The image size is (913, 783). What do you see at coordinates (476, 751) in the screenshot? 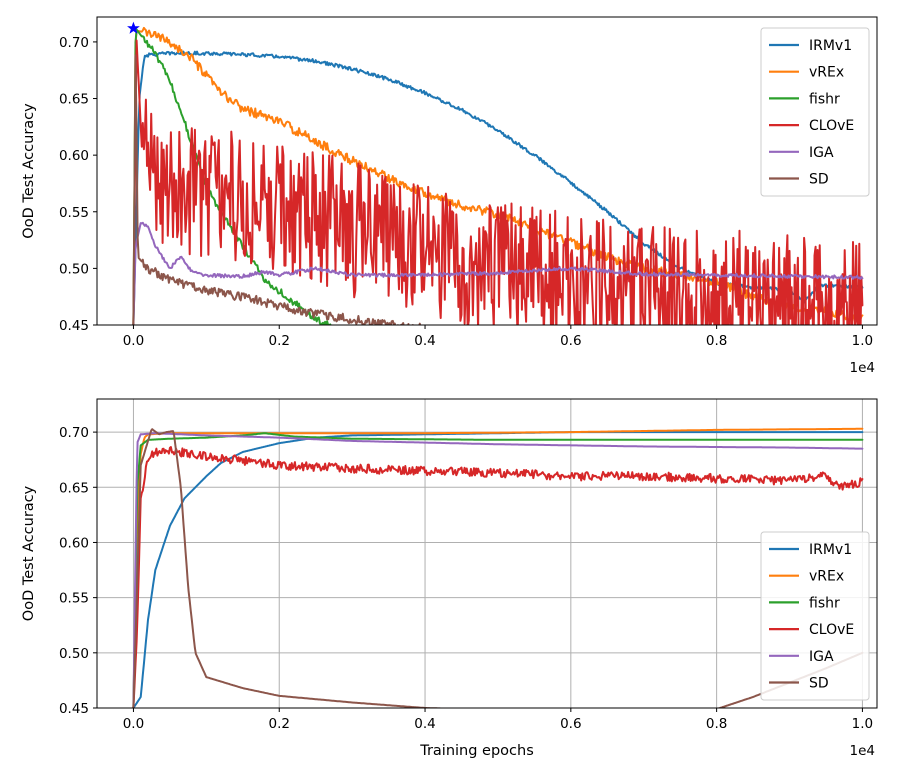
I see `x-axis-label: Training epochs` at bounding box center [476, 751].